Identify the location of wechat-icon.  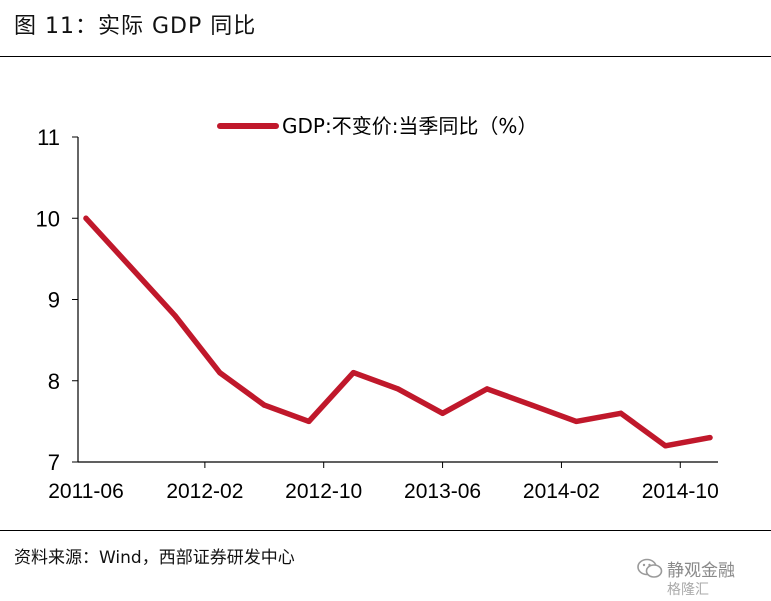
(650, 571).